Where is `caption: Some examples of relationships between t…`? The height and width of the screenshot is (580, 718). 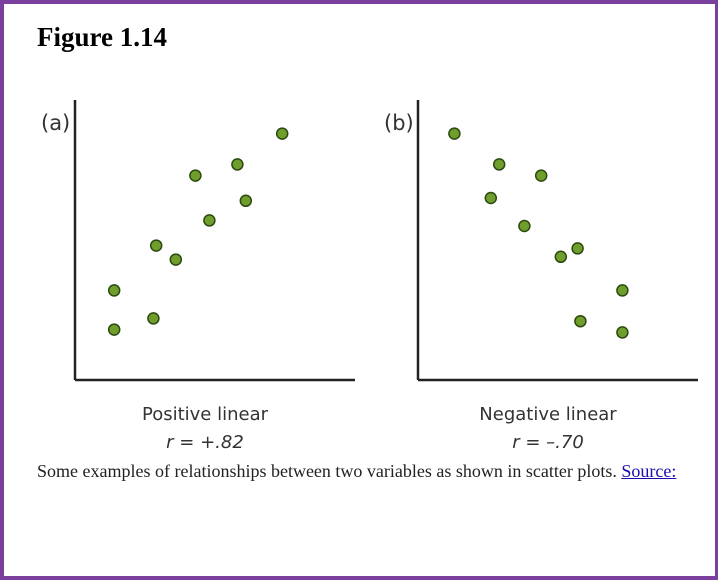
caption: Some examples of relationships between t… is located at coordinates (367, 471).